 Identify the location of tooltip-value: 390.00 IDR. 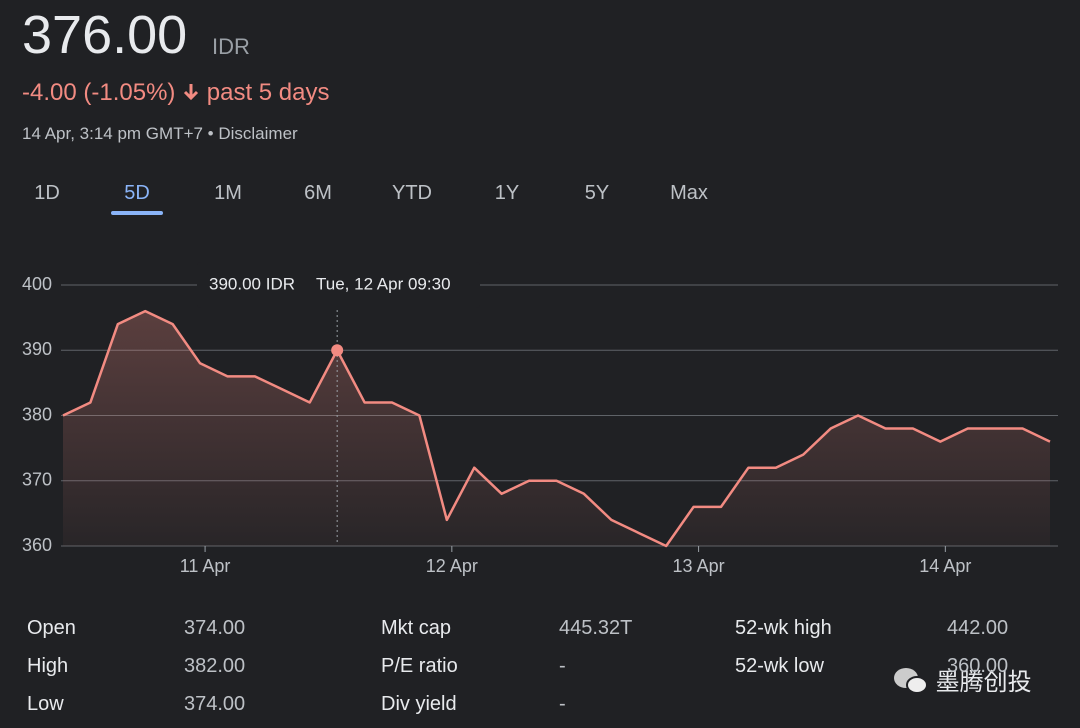
(252, 283).